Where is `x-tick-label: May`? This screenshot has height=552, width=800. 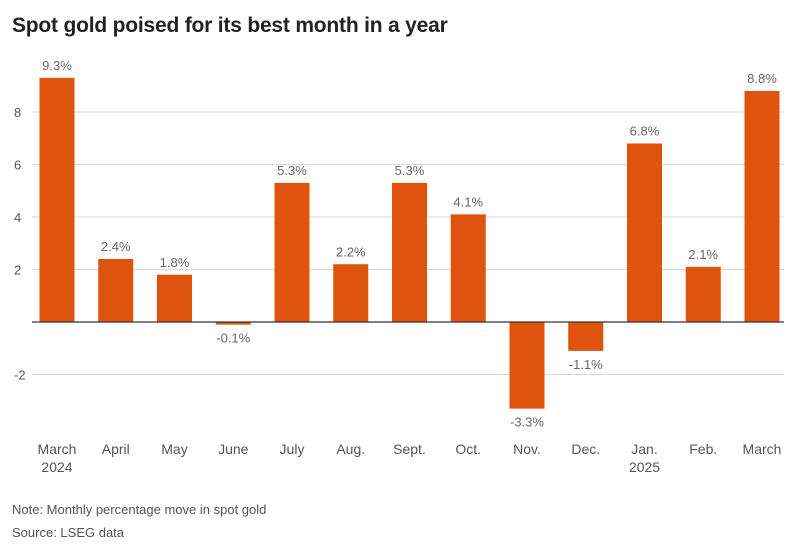
x-tick-label: May is located at coordinates (174, 449).